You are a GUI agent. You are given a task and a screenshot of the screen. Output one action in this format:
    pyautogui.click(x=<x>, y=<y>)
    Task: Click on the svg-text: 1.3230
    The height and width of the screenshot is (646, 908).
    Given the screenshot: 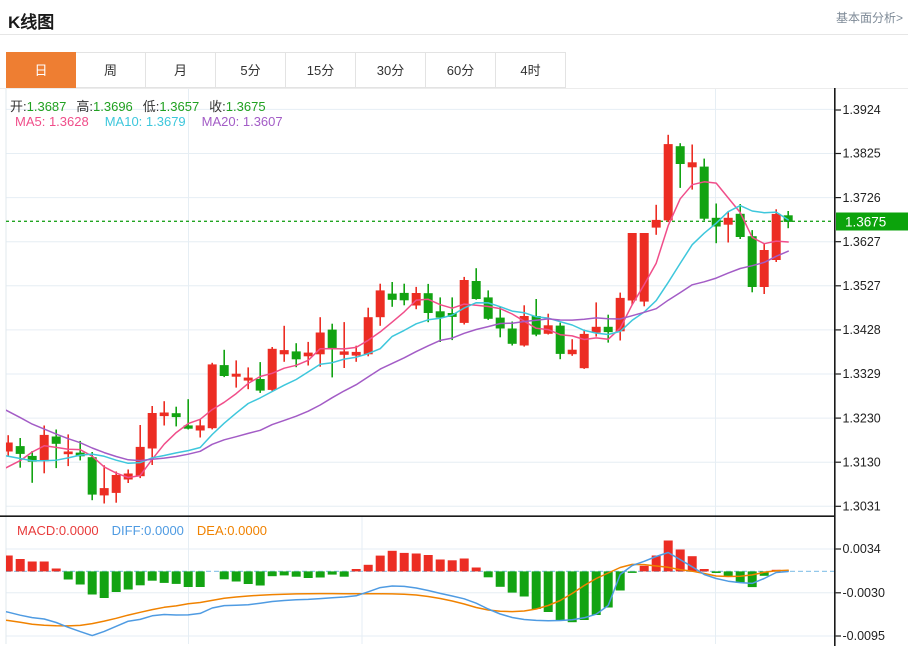 What is the action you would take?
    pyautogui.click(x=862, y=418)
    